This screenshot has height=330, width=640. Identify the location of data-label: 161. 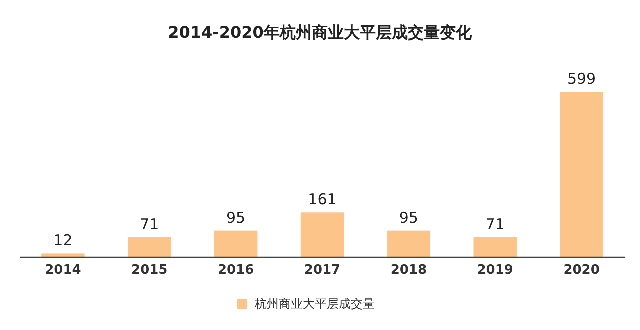
(322, 199).